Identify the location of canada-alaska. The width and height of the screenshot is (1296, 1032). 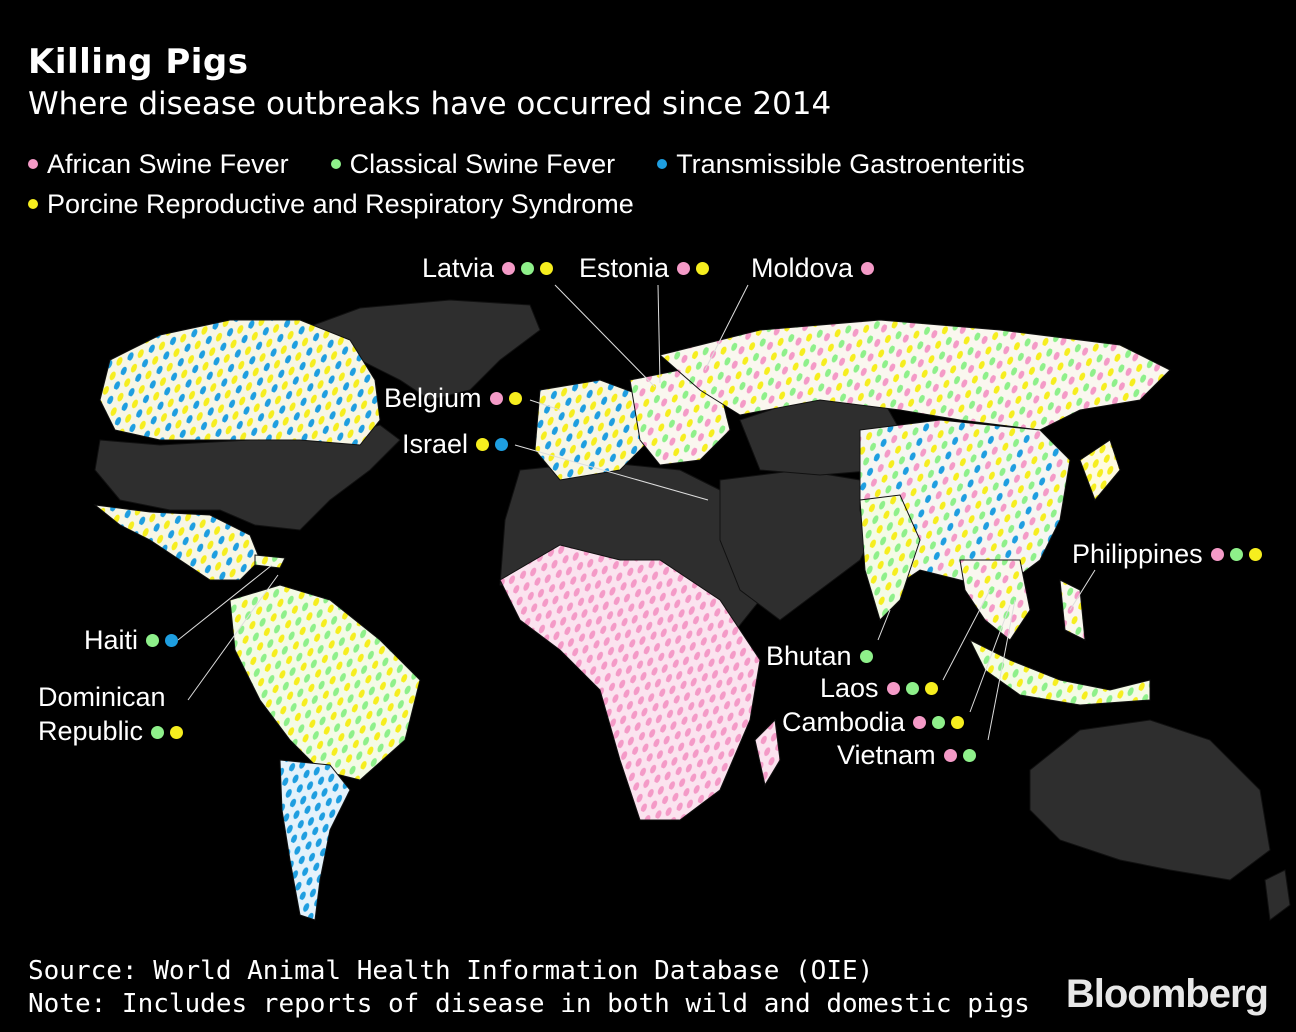
(240, 382).